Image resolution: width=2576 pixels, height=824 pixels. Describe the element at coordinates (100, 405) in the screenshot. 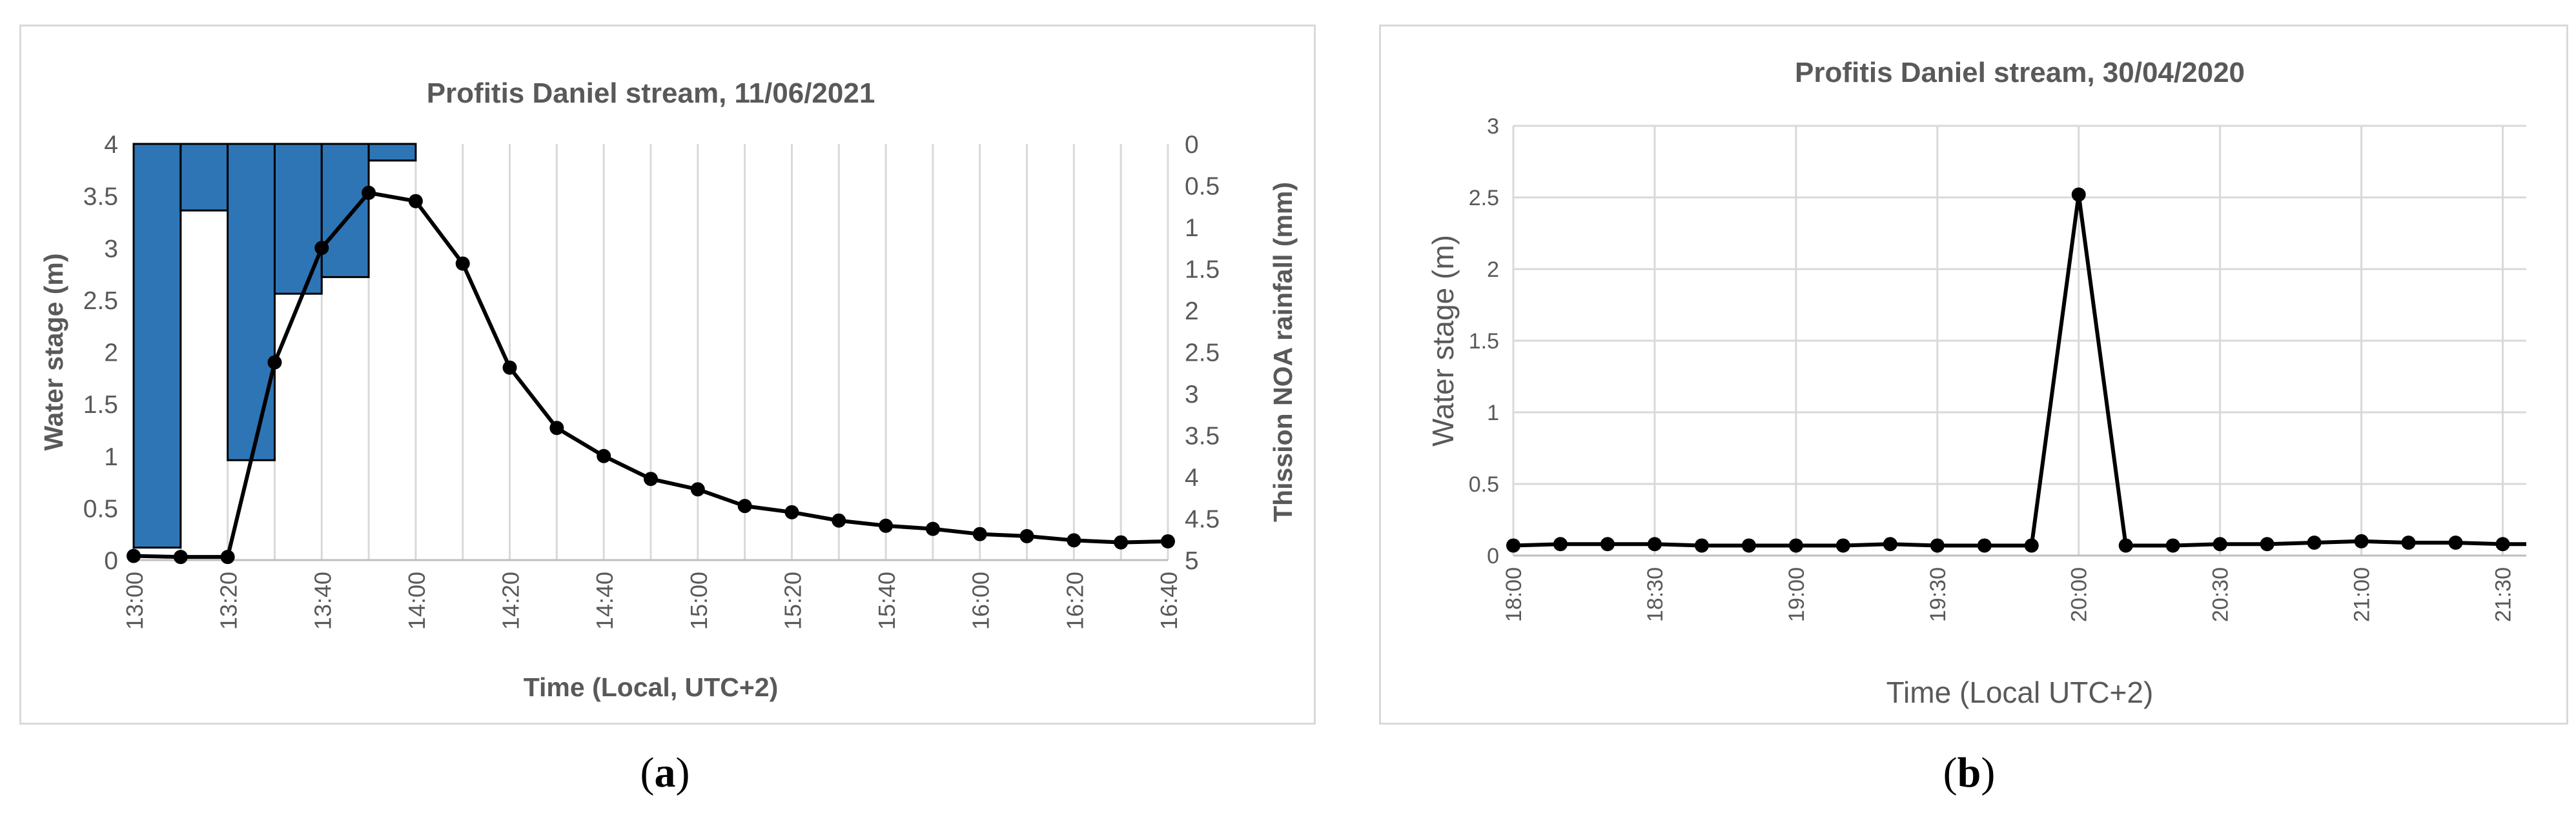

I see `y-tick-label: 1.5` at that location.